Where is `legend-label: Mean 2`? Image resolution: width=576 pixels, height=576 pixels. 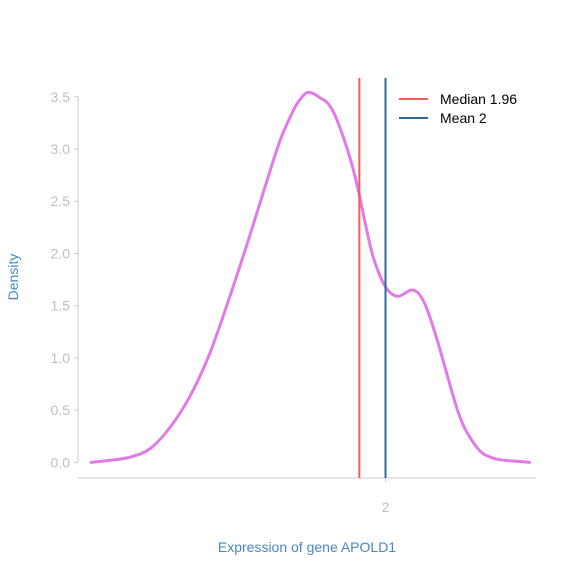 legend-label: Mean 2 is located at coordinates (463, 118).